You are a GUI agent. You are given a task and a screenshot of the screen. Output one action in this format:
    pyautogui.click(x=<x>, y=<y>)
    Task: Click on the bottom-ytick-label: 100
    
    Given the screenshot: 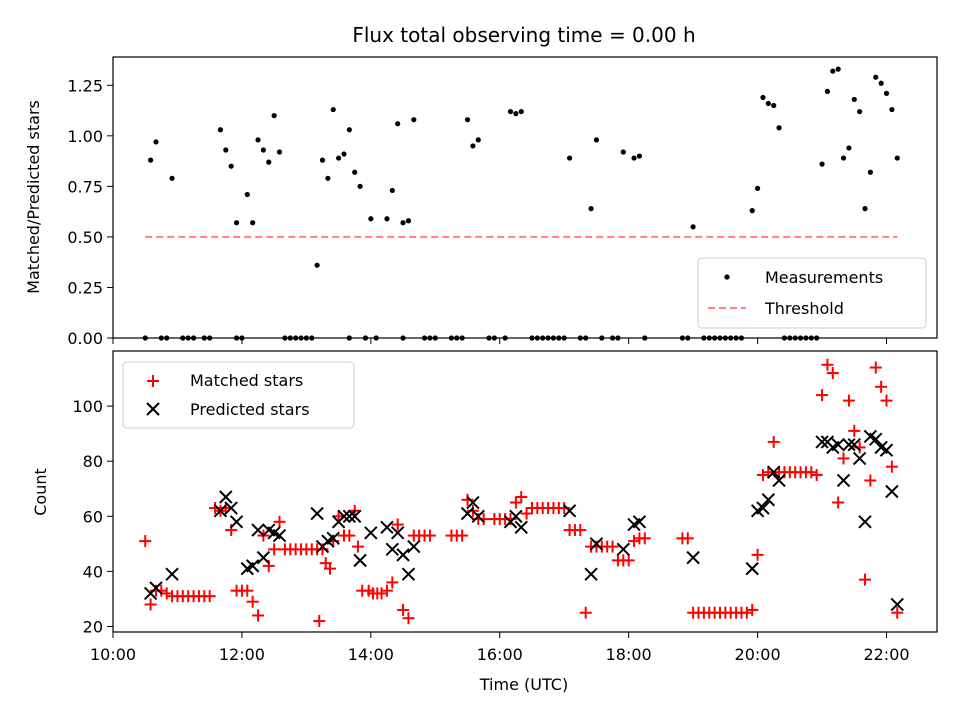 What is the action you would take?
    pyautogui.click(x=87, y=406)
    